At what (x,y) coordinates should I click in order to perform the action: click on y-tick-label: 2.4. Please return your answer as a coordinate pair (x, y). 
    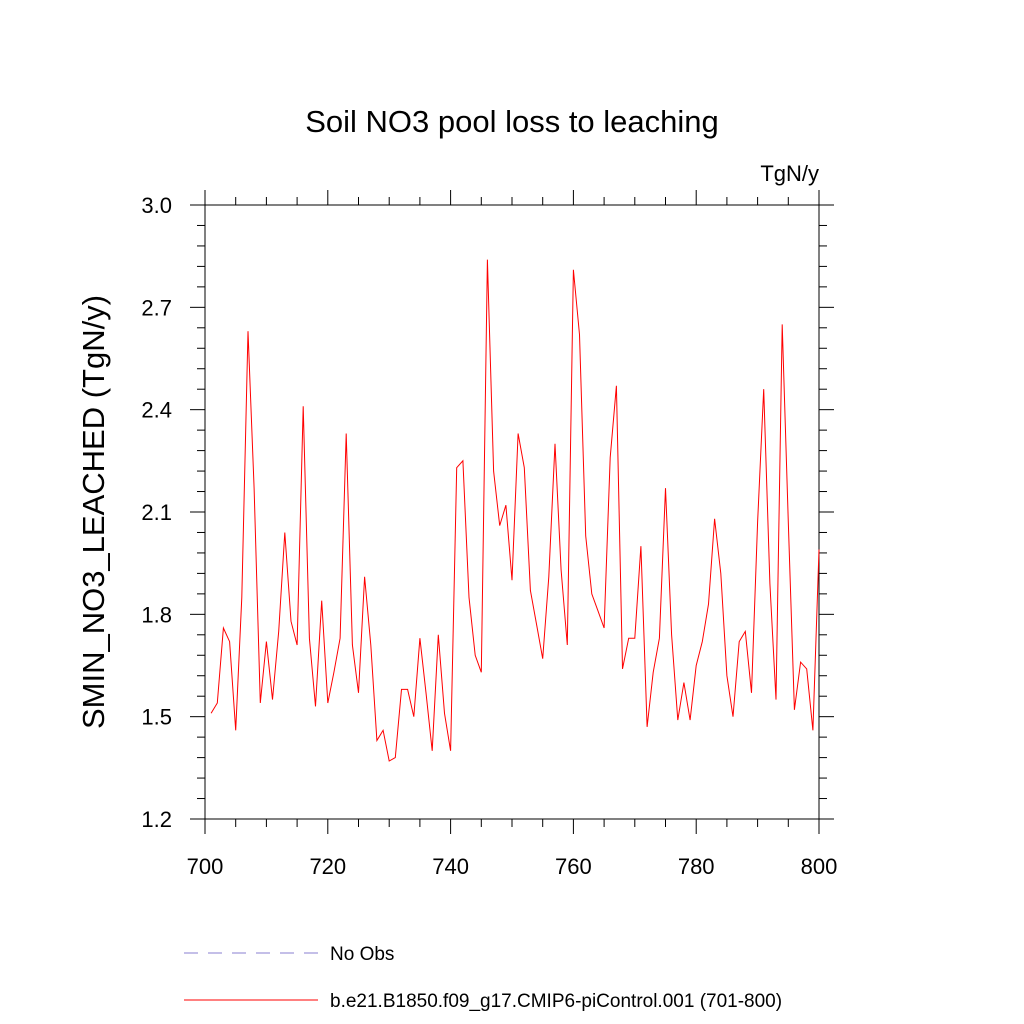
    Looking at the image, I should click on (156, 410).